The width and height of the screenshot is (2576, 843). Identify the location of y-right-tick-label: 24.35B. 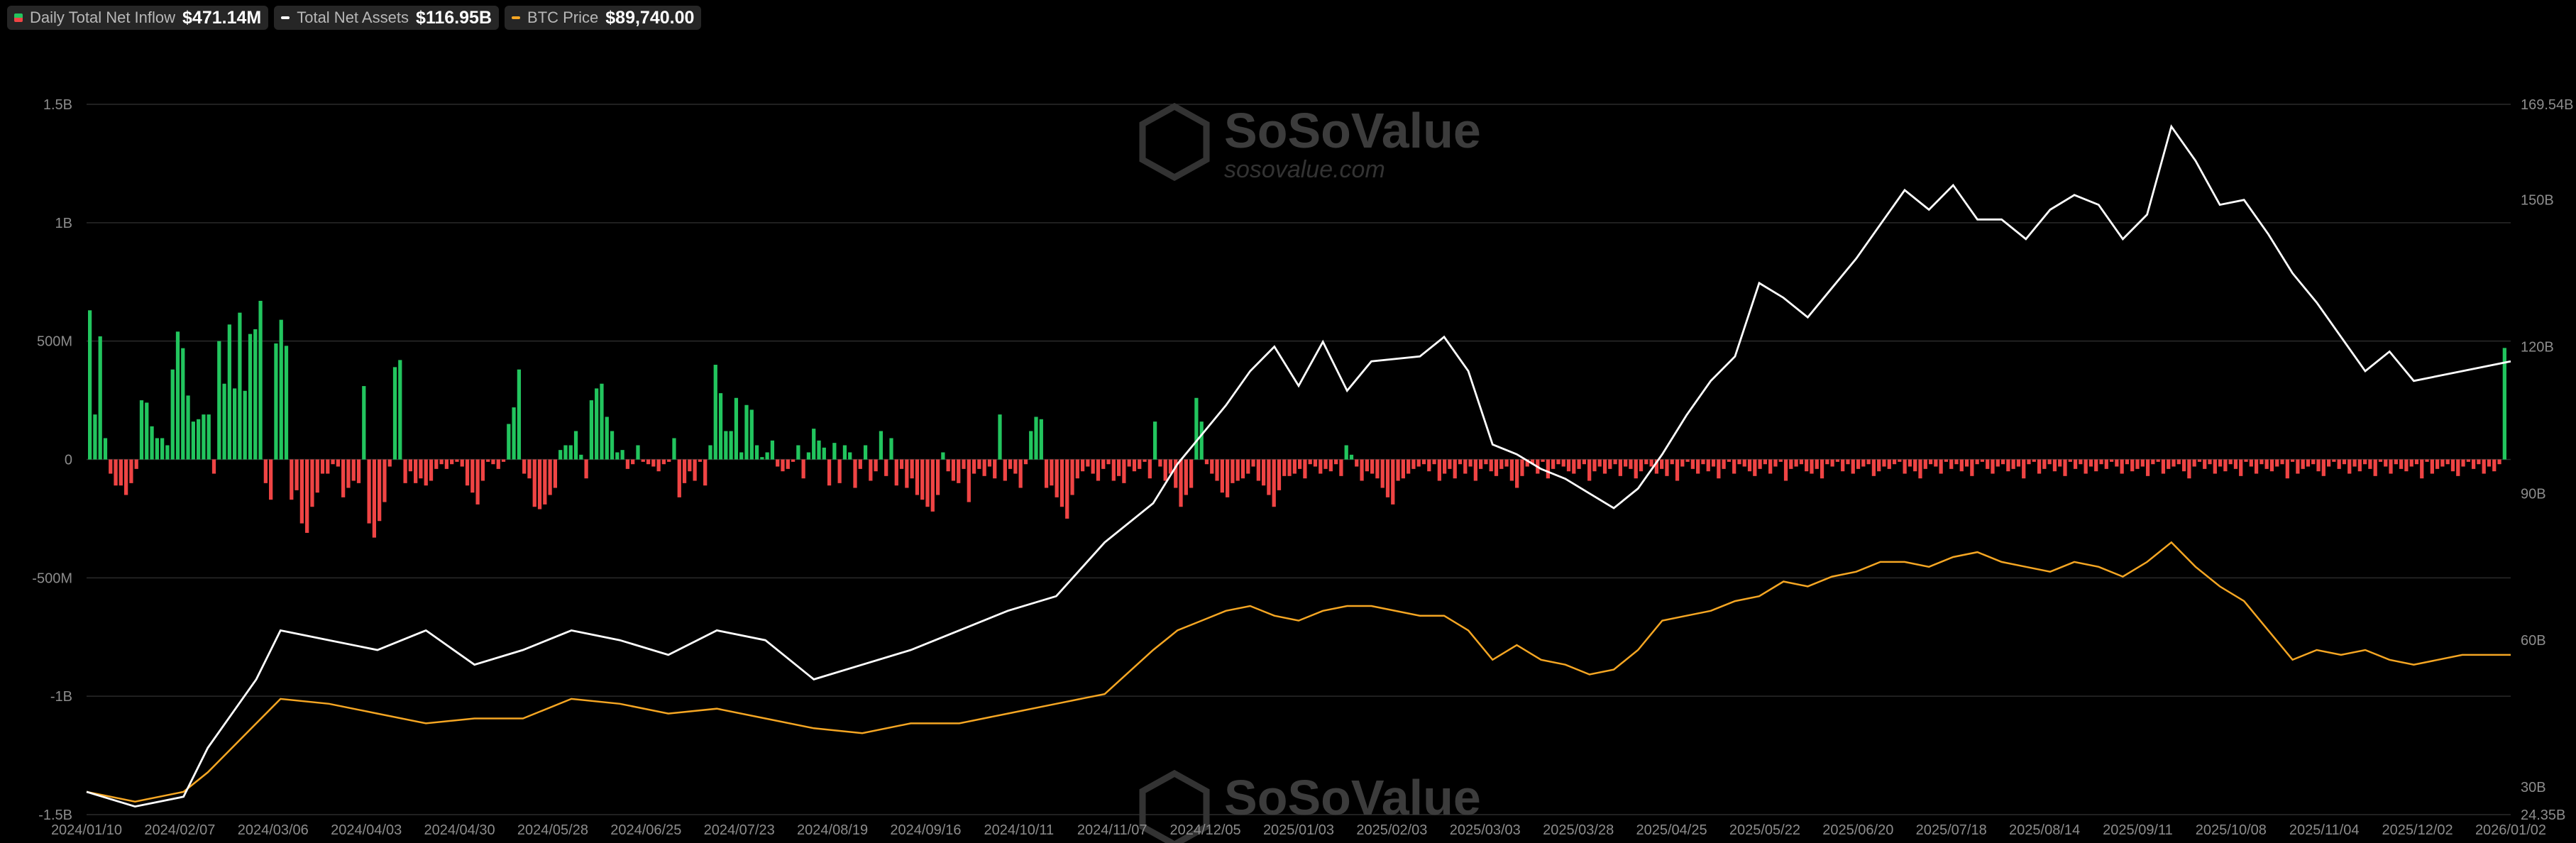
(2543, 815).